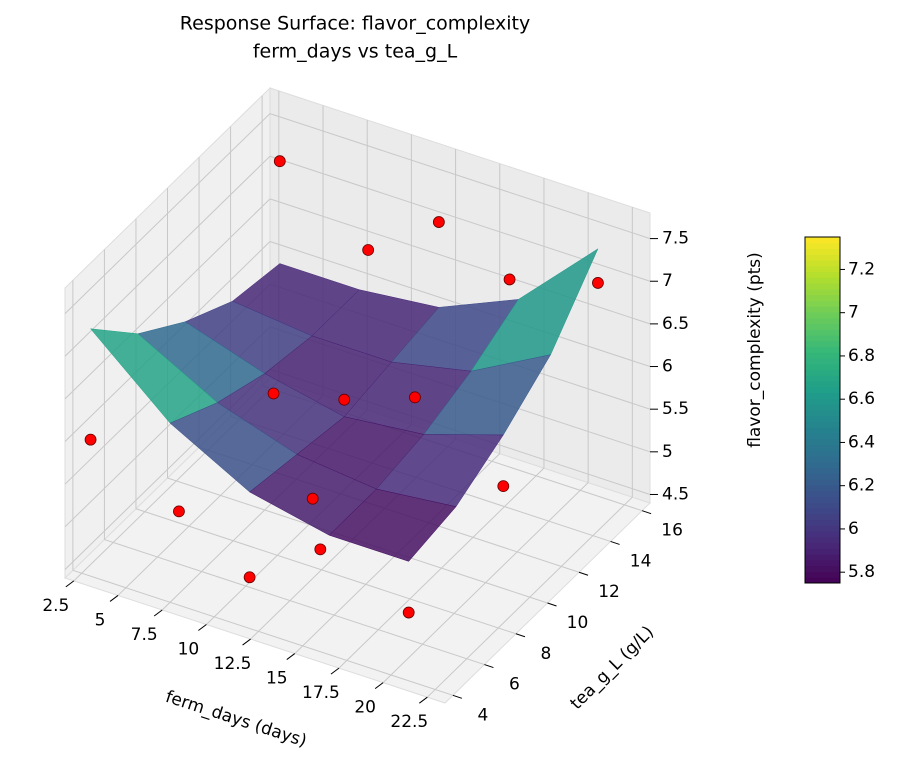  What do you see at coordinates (233, 664) in the screenshot?
I see `x-tick-label: 12.5` at bounding box center [233, 664].